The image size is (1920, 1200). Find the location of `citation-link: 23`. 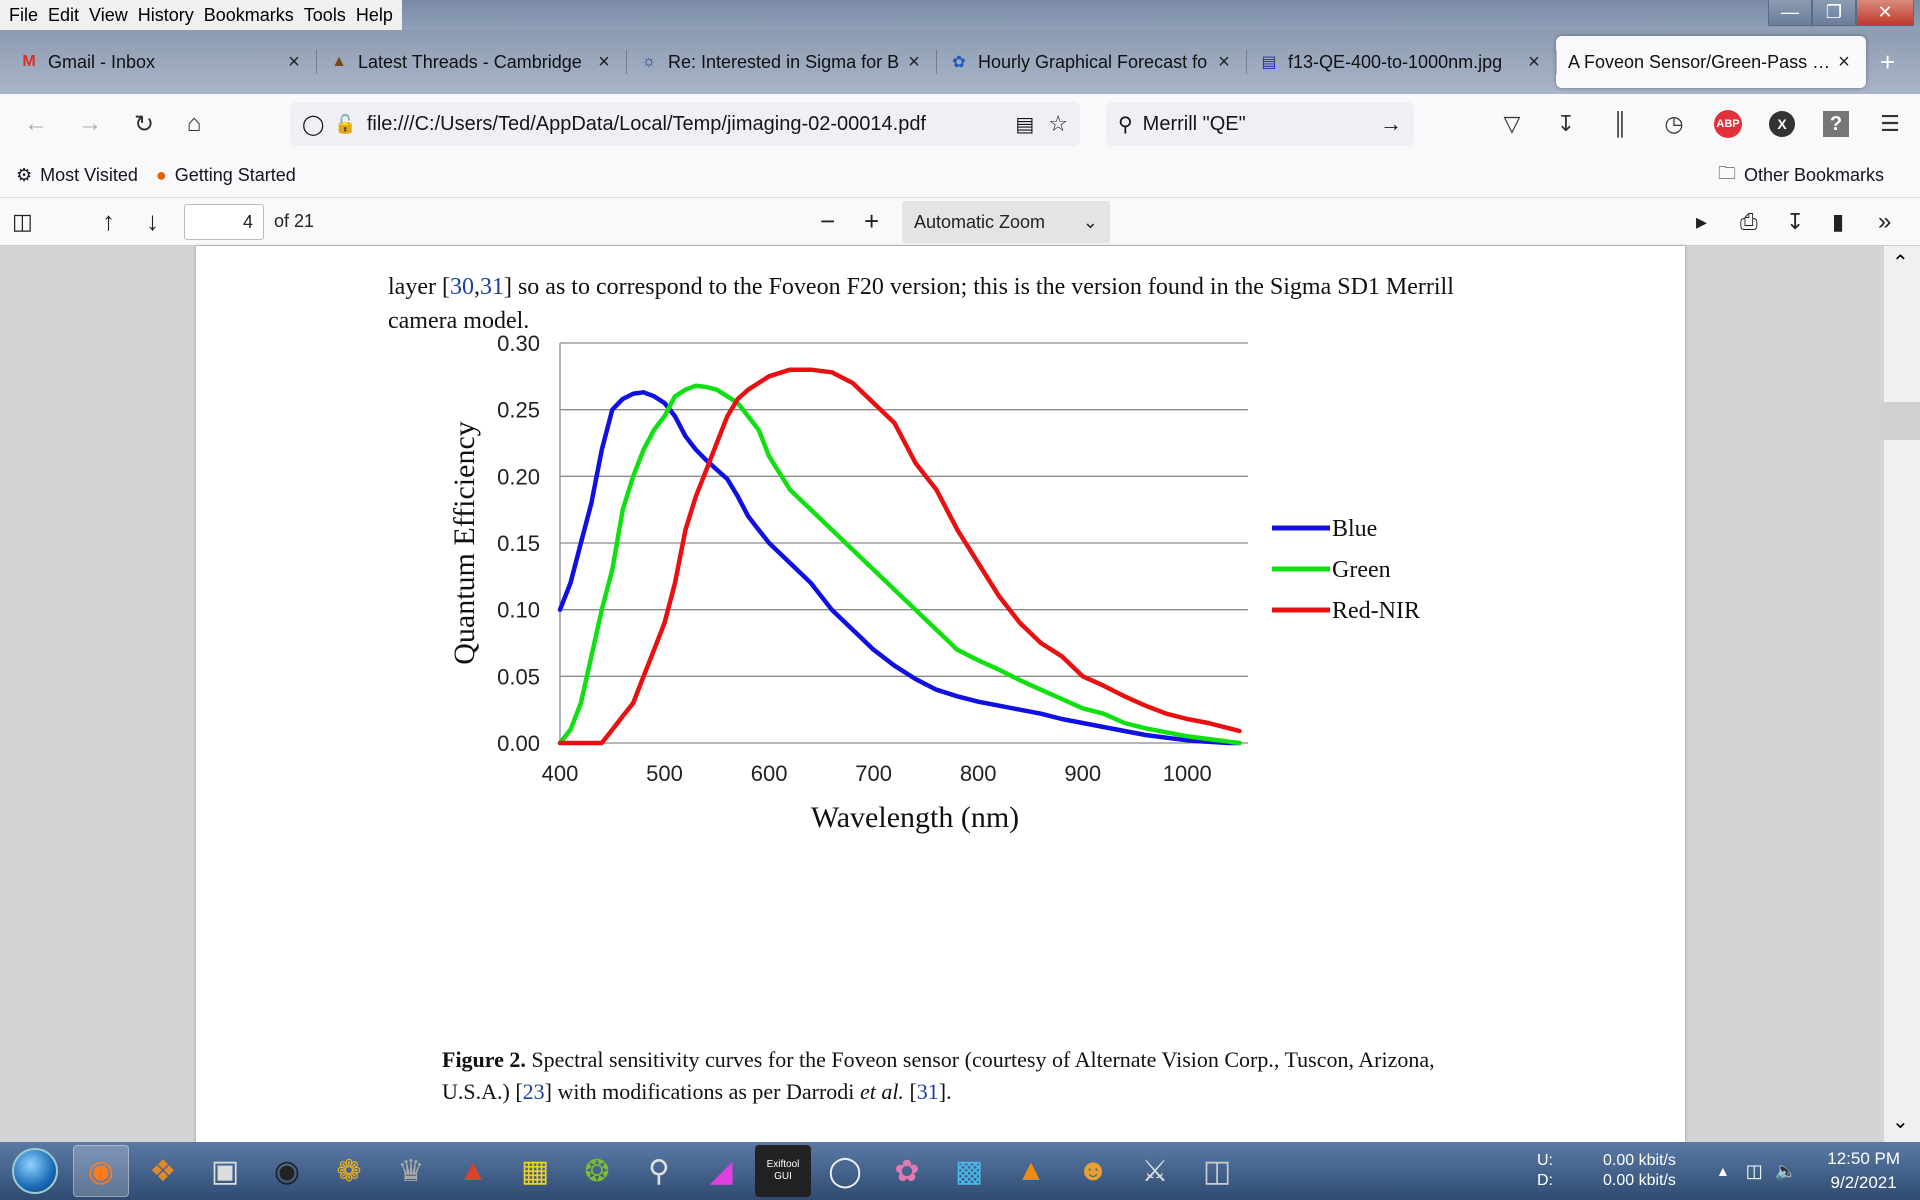

citation-link: 23 is located at coordinates (533, 1091).